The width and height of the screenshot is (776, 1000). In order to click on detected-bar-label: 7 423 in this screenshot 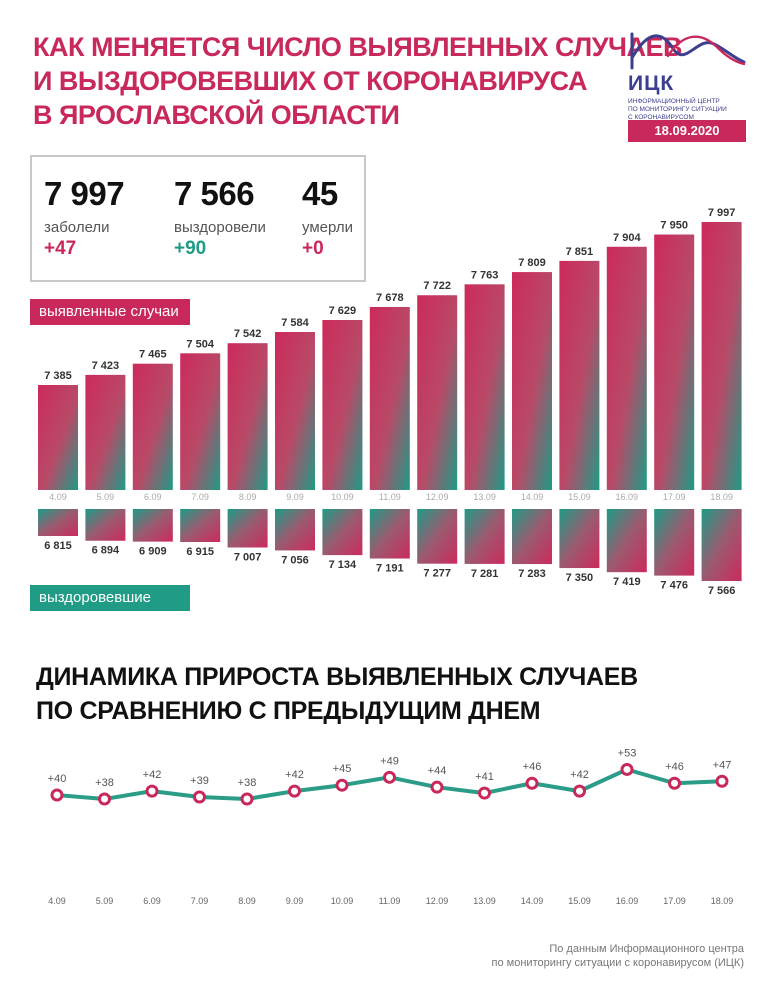, I will do `click(106, 366)`.